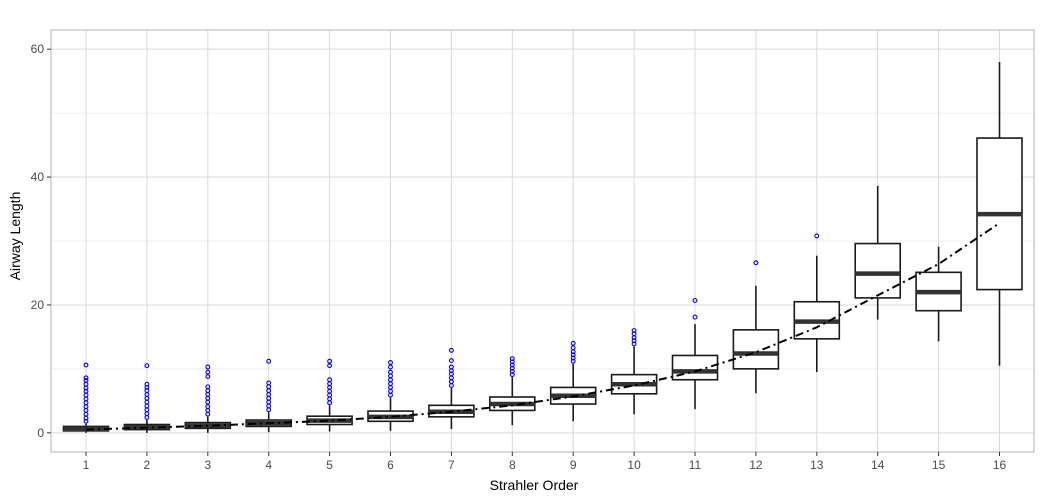 This screenshot has height=497, width=1044. Describe the element at coordinates (38, 305) in the screenshot. I see `y-tick-label: 20` at that location.